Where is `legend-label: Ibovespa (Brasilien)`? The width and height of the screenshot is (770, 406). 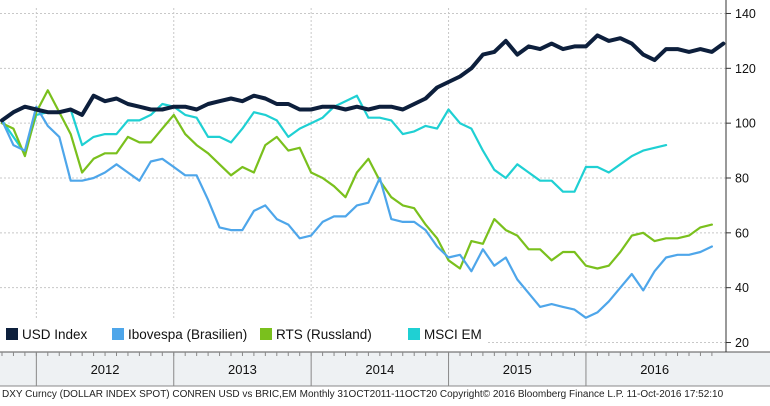 legend-label: Ibovespa (Brasilien) is located at coordinates (187, 334).